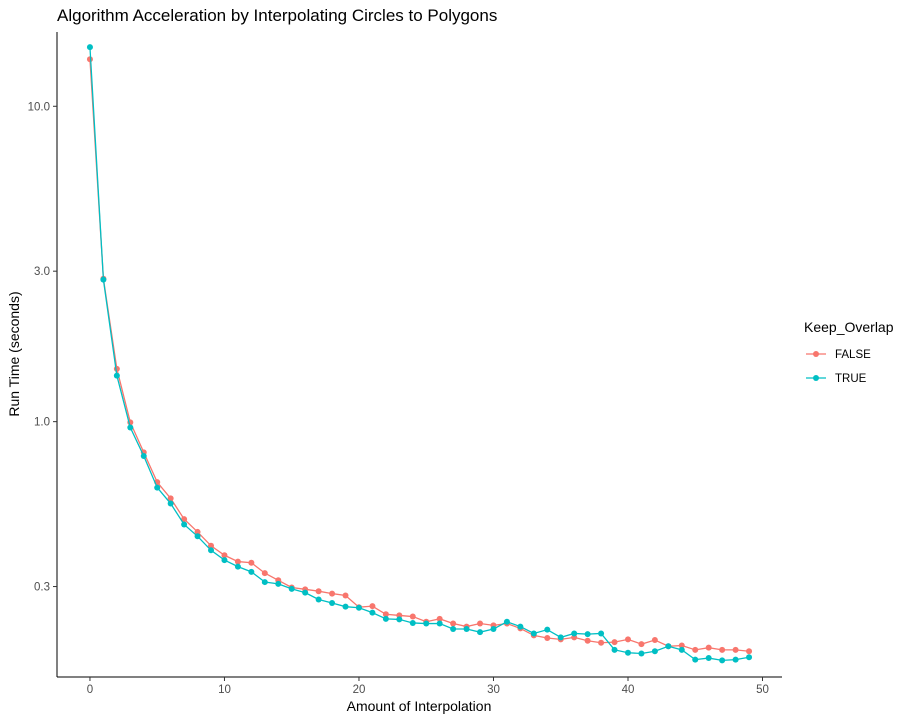 The width and height of the screenshot is (910, 722). Describe the element at coordinates (224, 690) in the screenshot. I see `x-tick-label: 10` at that location.